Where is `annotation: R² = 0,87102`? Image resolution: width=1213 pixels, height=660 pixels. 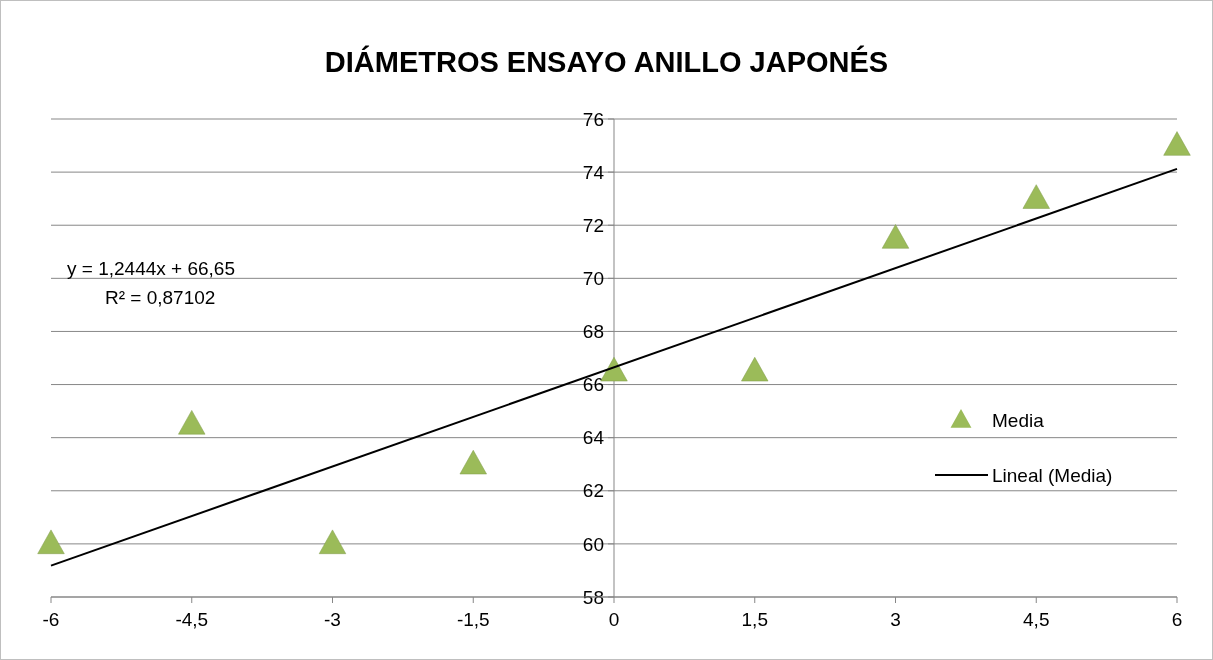 annotation: R² = 0,87102 is located at coordinates (160, 297).